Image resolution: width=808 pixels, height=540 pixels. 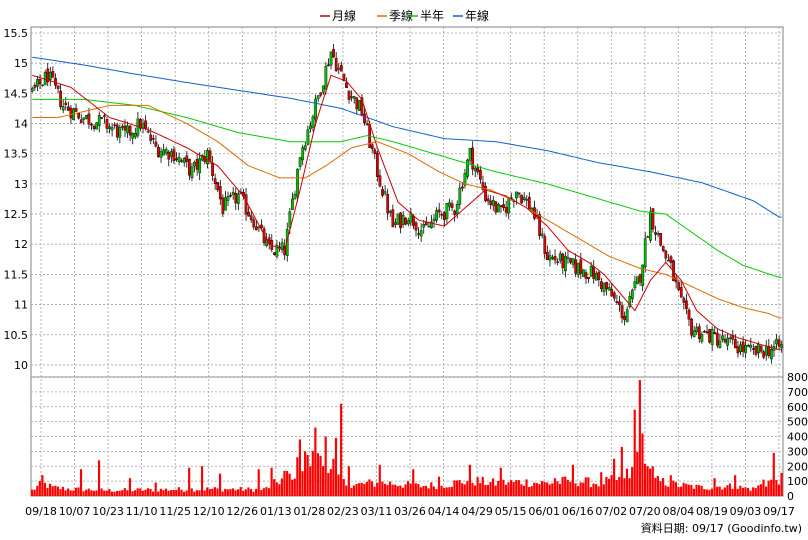 I want to click on volume-tick-label: 700, so click(x=797, y=392).